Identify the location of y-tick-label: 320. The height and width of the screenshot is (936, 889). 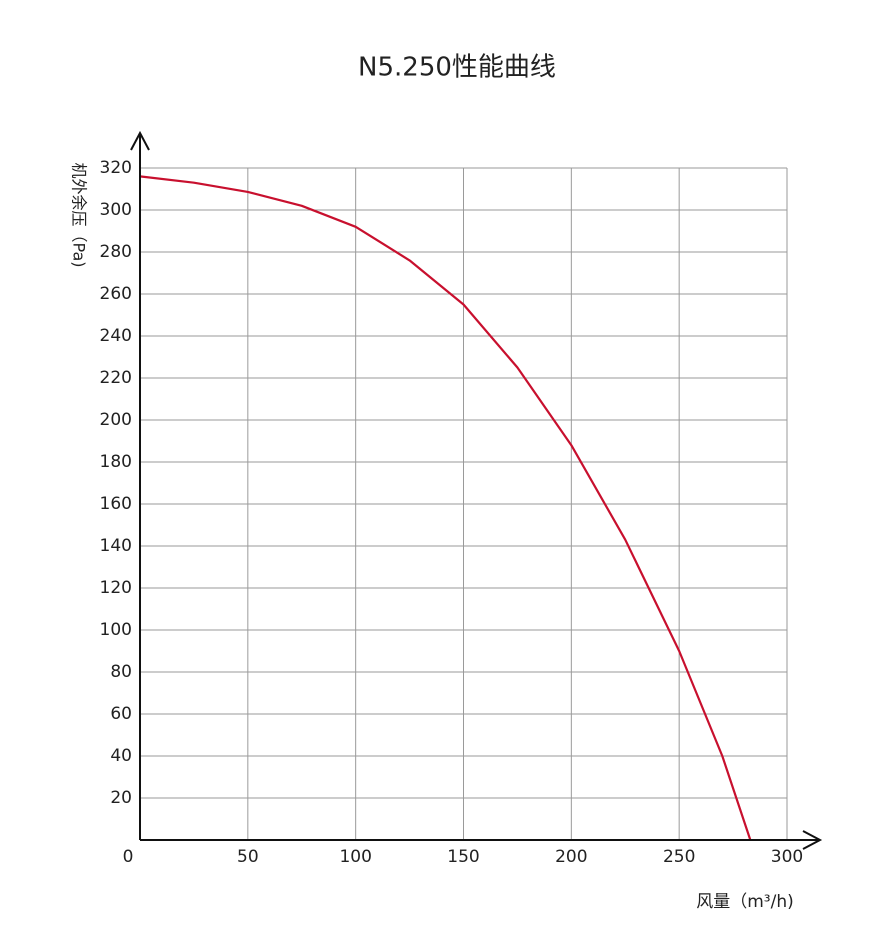
(116, 168).